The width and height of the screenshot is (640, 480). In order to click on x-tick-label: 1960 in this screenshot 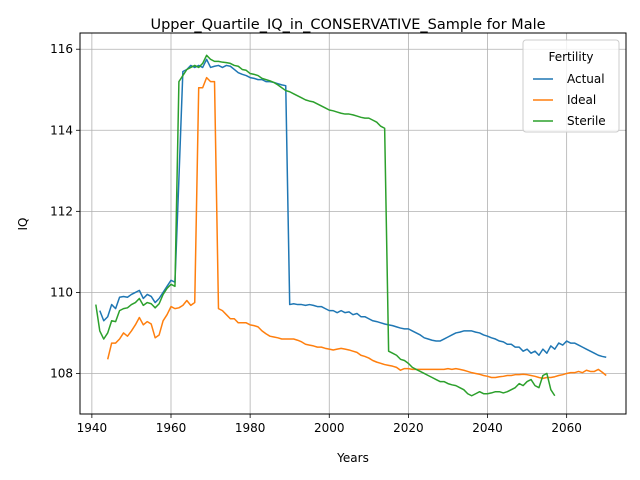, I will do `click(171, 428)`.